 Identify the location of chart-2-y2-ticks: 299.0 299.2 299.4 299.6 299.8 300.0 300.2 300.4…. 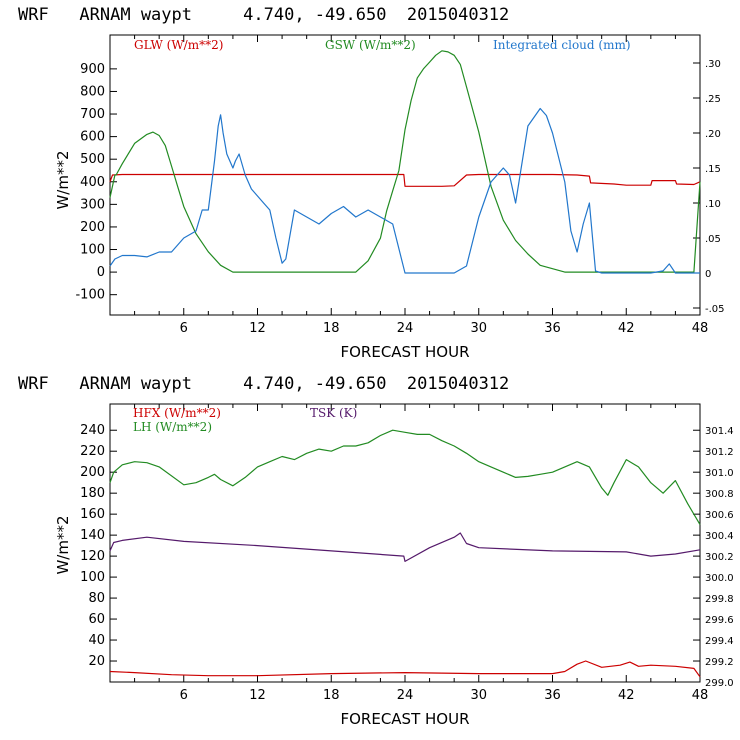
(713, 557).